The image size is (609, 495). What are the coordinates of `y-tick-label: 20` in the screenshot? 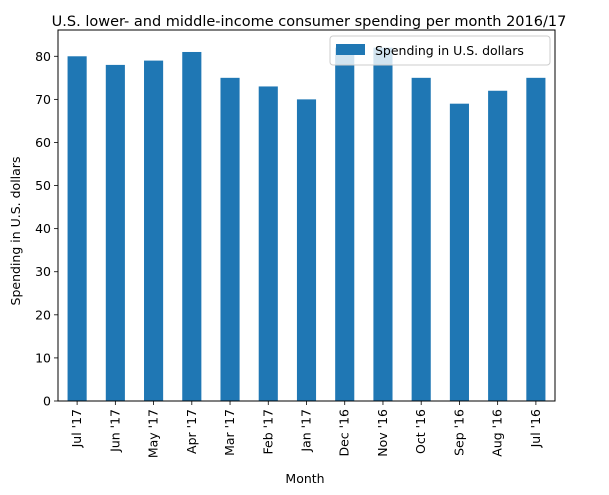 It's located at (43, 314).